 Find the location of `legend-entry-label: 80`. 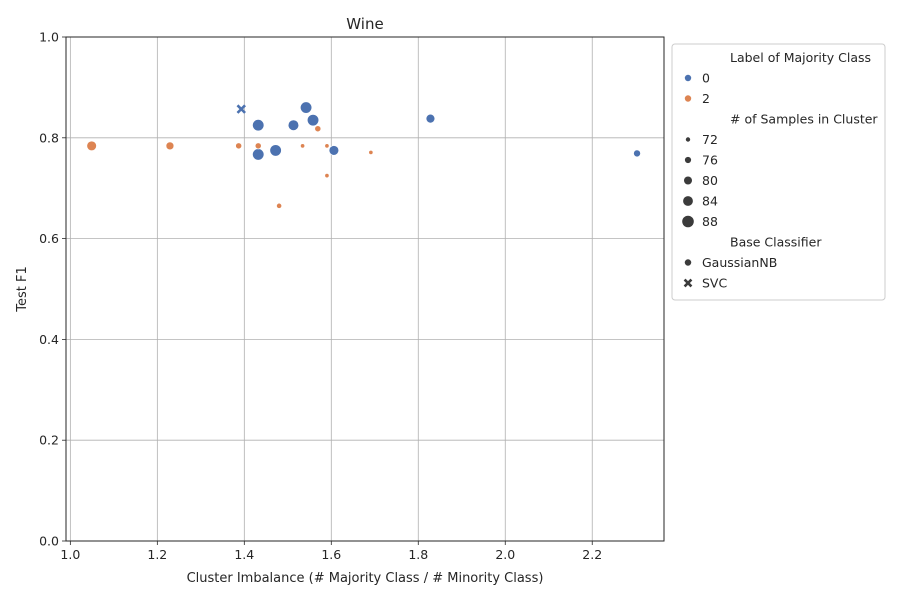

legend-entry-label: 80 is located at coordinates (710, 180).